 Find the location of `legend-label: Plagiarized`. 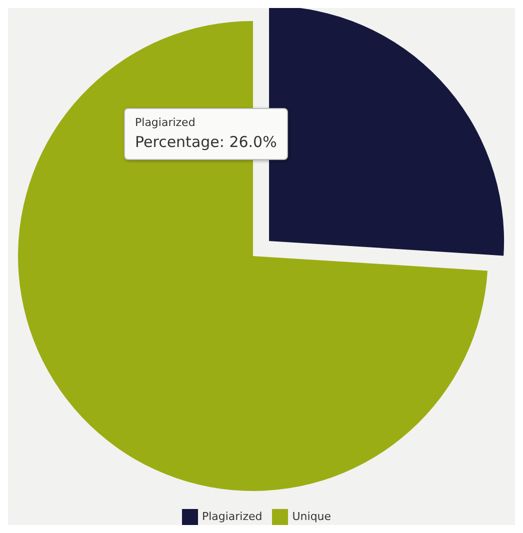

legend-label: Plagiarized is located at coordinates (232, 517).